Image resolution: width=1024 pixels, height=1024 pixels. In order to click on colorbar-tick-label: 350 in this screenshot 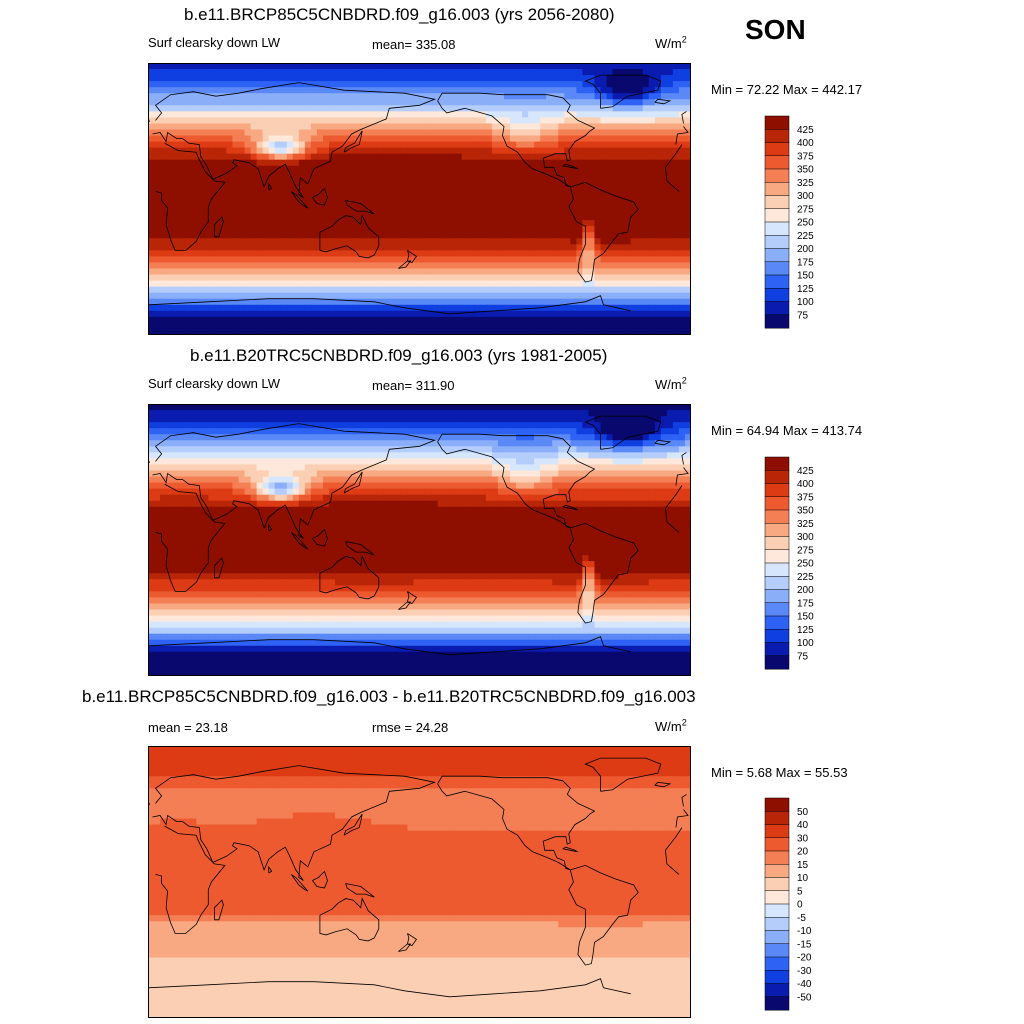, I will do `click(805, 511)`.